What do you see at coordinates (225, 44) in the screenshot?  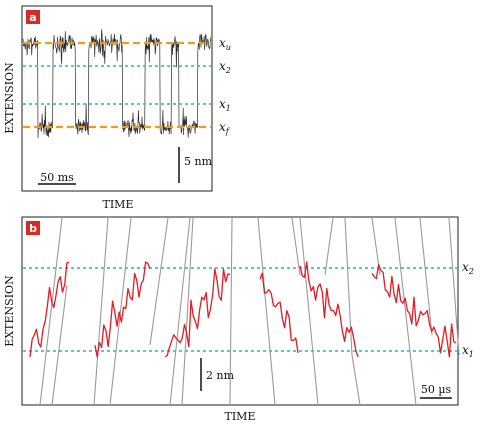 I see `panel-a-level-label-xu: xu` at bounding box center [225, 44].